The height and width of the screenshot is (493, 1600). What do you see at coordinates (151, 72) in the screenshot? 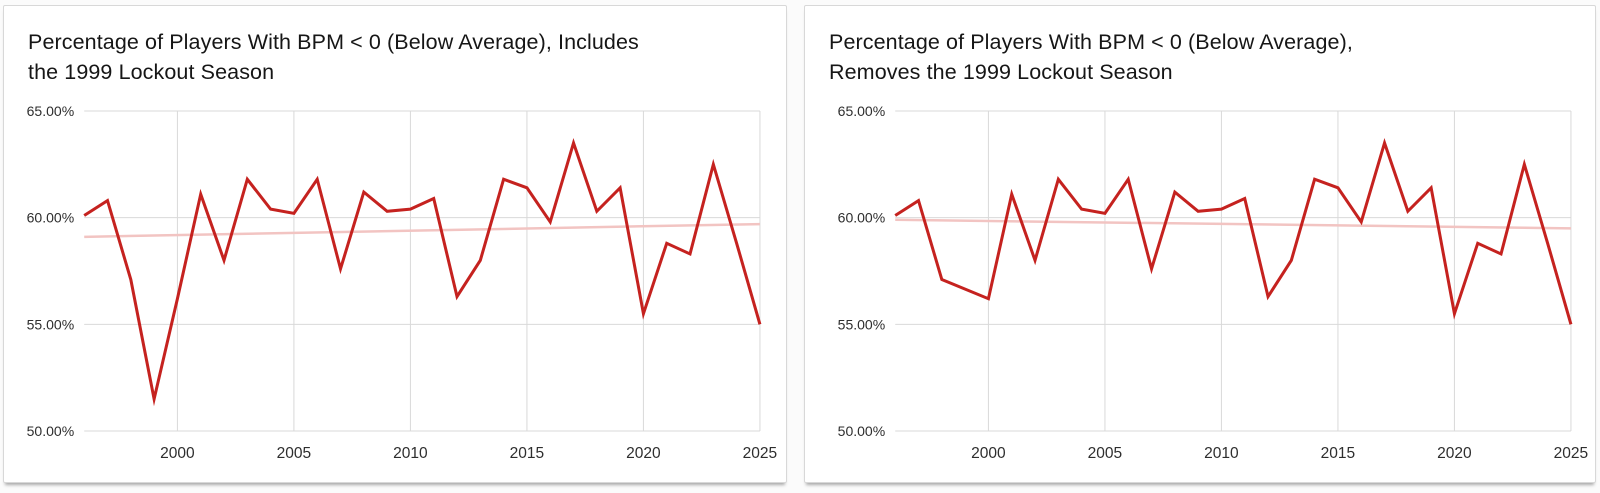
I see `chart-title-line-2: the 1999 Lockout Season` at bounding box center [151, 72].